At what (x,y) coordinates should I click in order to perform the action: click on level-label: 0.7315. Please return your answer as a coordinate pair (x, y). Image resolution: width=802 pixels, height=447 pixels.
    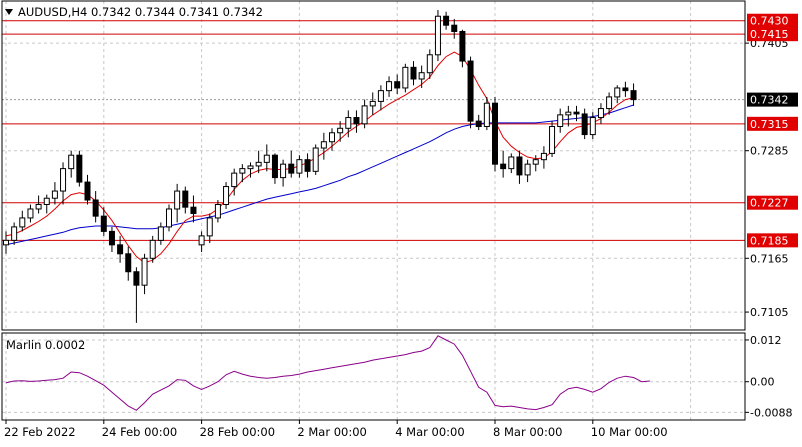
    Looking at the image, I should click on (772, 123).